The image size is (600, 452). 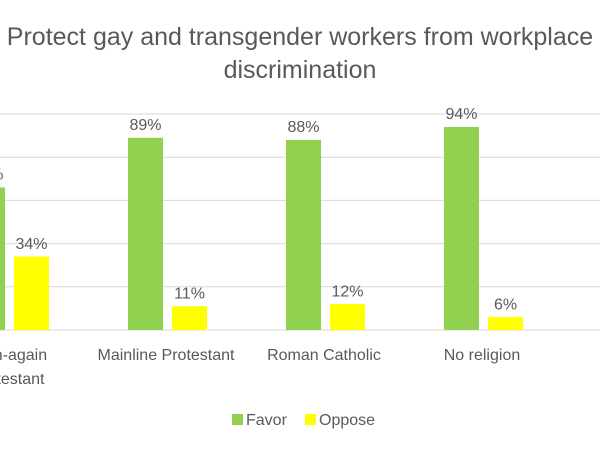 What do you see at coordinates (145, 125) in the screenshot?
I see `data-label: 89%` at bounding box center [145, 125].